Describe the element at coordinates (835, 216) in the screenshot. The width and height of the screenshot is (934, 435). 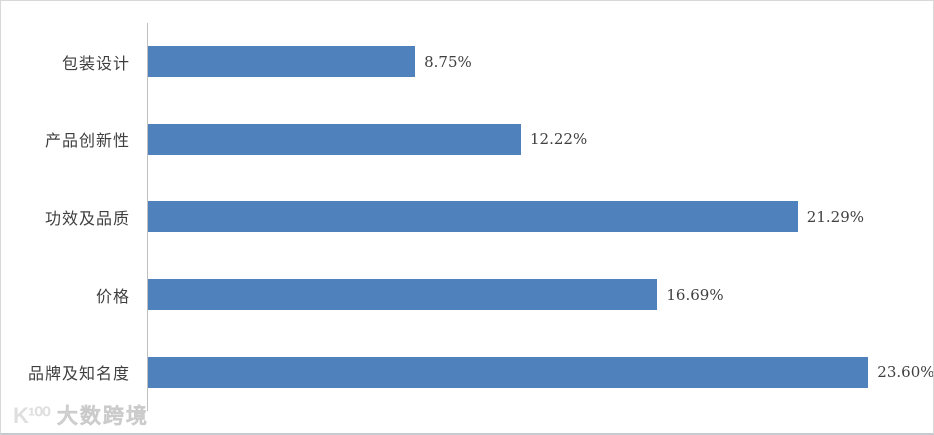
I see `value-label: 21.29%` at that location.